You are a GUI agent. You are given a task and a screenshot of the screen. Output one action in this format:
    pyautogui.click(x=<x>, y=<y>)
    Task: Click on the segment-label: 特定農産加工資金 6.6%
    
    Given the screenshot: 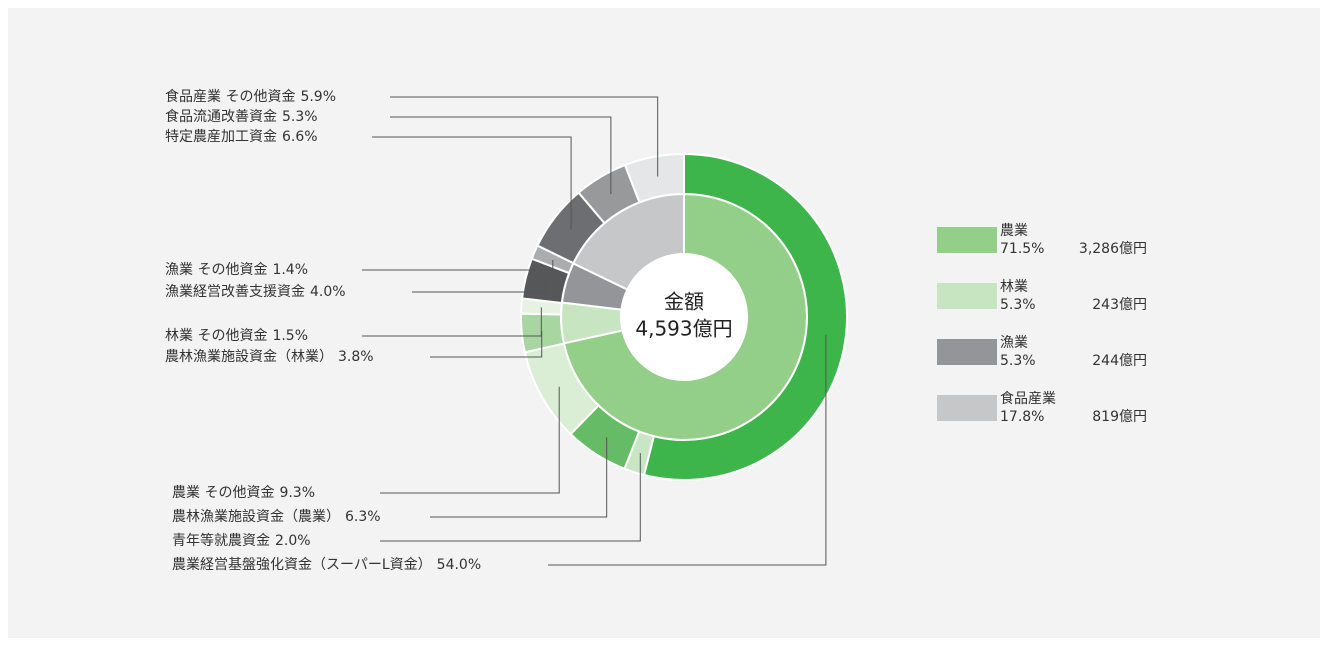 What is the action you would take?
    pyautogui.click(x=241, y=137)
    